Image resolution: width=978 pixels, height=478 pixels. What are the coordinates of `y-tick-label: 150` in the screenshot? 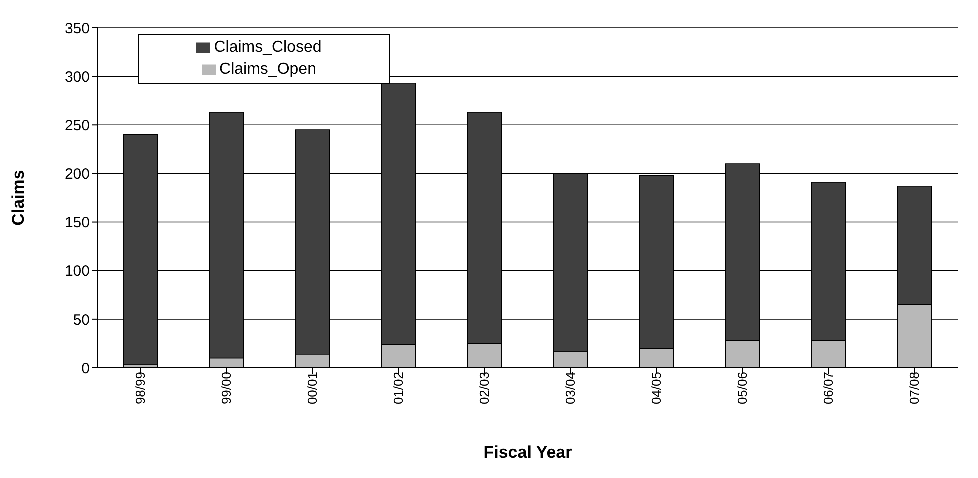 It's located at (77, 223).